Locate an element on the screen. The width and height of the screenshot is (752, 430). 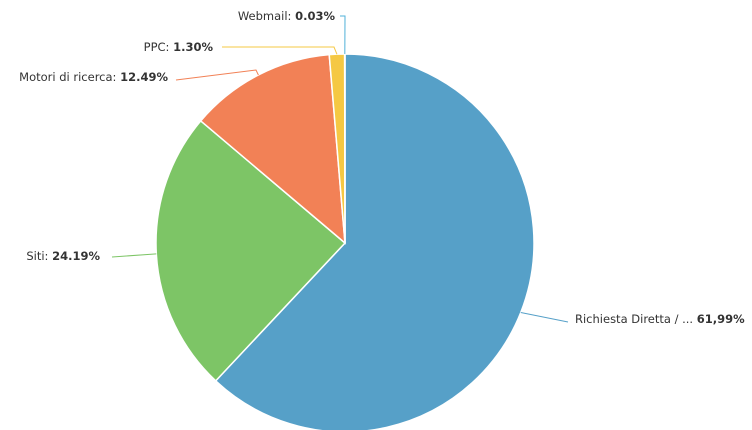
slice-label: Motori di ricerca: 12.49% is located at coordinates (93, 77).